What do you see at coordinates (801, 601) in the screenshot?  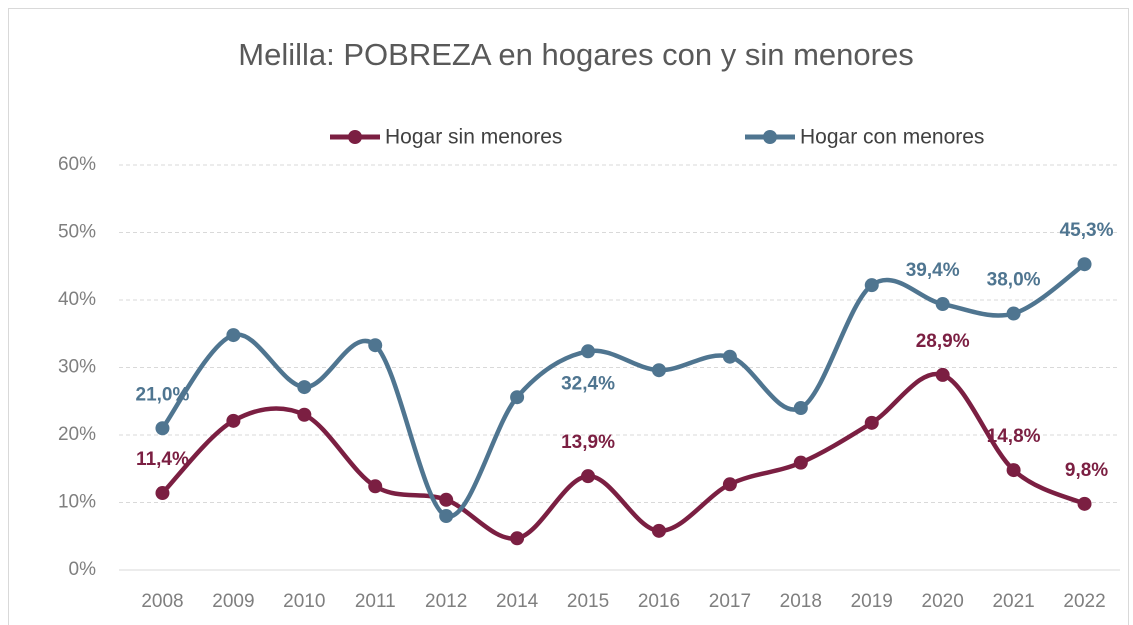 I see `x-tick-label: 2018` at bounding box center [801, 601].